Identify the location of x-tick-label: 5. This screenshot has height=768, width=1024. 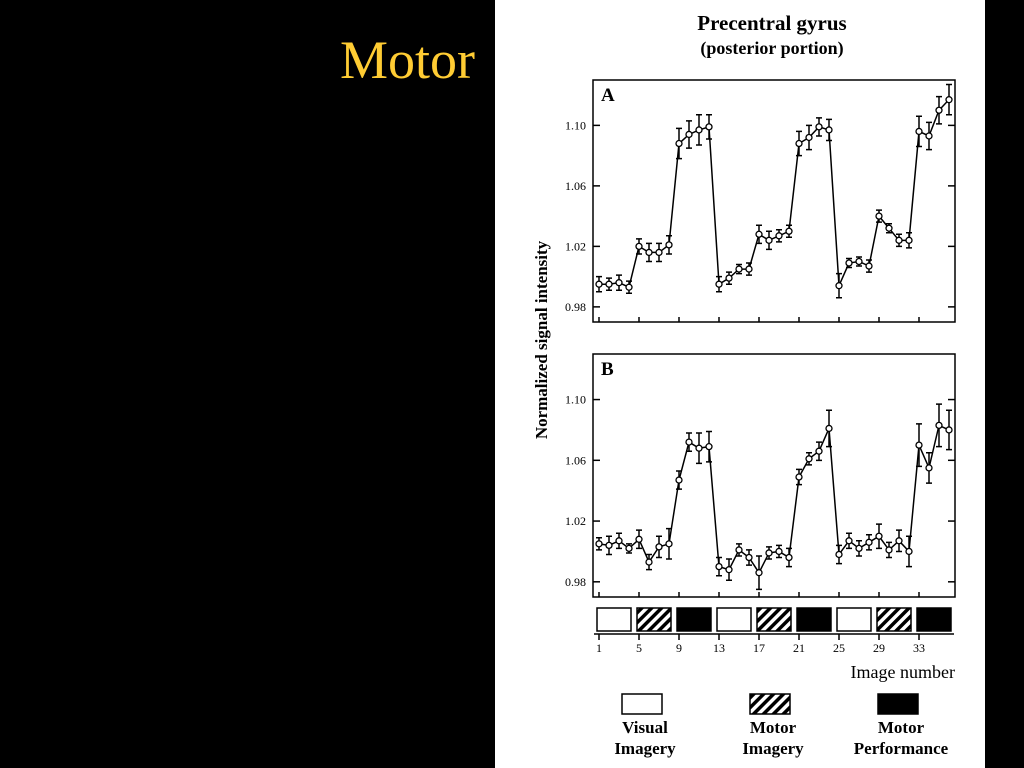
(639, 648).